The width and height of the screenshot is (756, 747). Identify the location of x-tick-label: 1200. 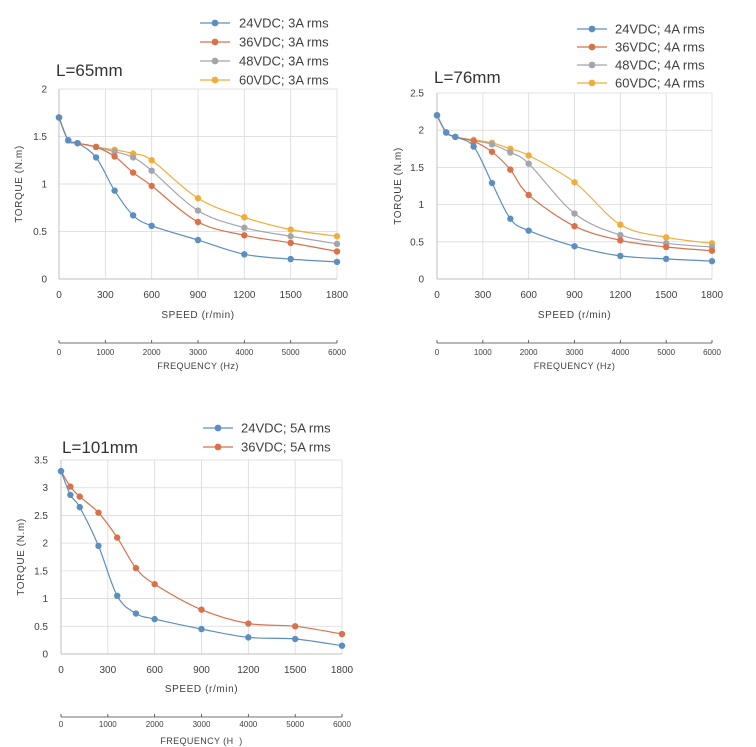
(244, 295).